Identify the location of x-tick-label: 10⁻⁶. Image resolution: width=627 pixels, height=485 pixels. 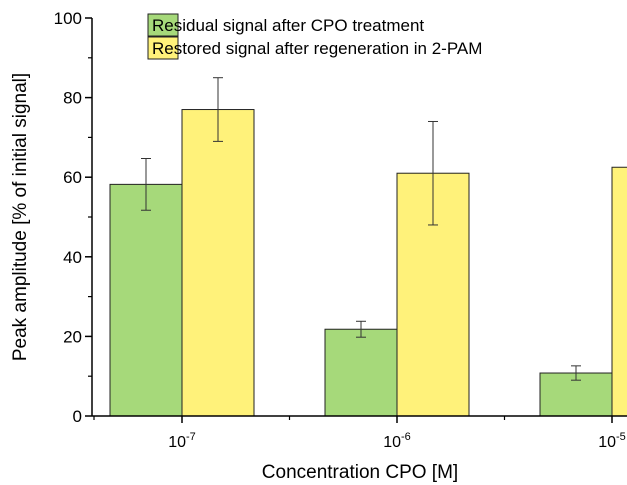
(397, 441).